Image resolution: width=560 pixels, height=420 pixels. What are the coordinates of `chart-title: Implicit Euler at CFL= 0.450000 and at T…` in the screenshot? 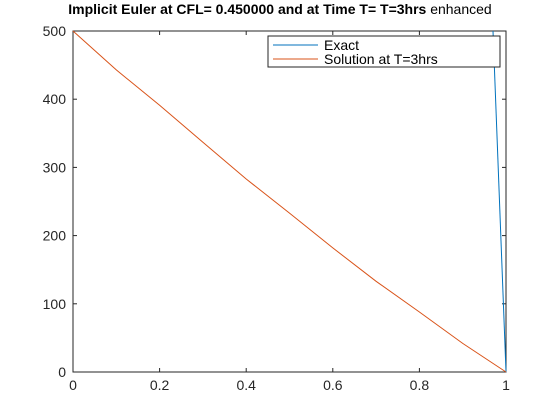 It's located at (280, 9).